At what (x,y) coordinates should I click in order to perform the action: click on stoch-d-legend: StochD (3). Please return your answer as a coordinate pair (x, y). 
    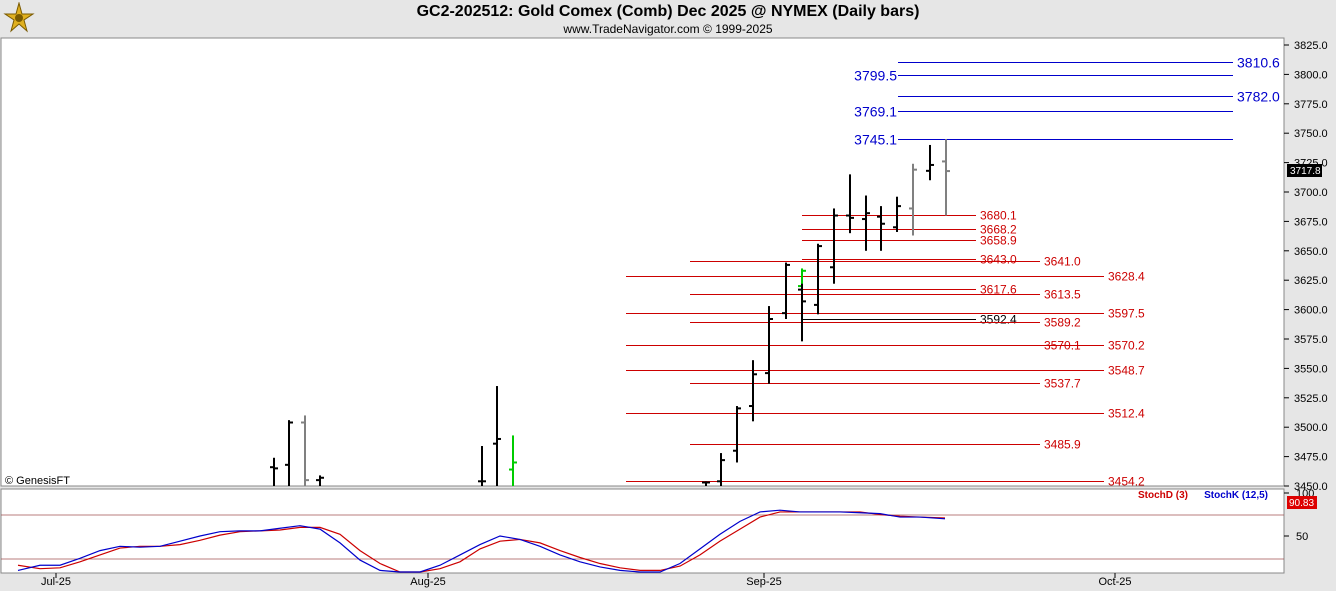
    Looking at the image, I should click on (1163, 495).